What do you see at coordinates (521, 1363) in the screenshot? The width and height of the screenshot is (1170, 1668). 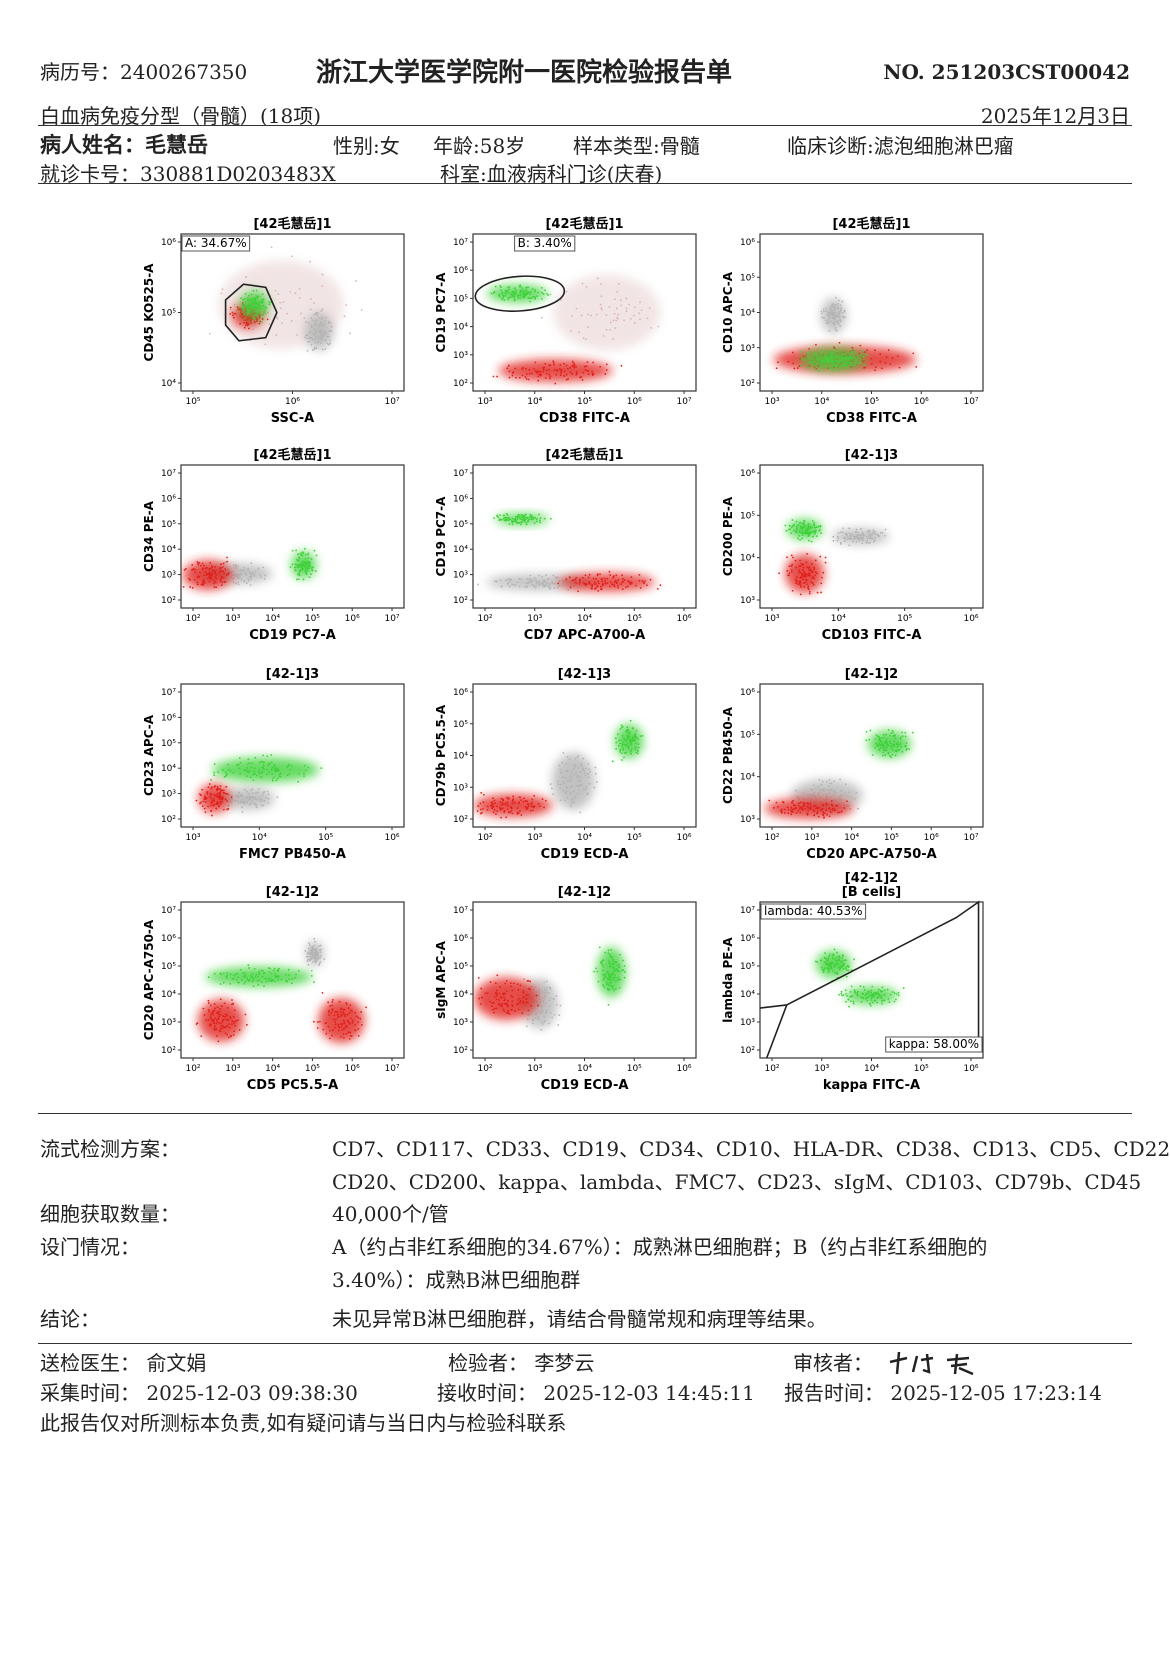 I see `tester: 检验者： 李梦云` at bounding box center [521, 1363].